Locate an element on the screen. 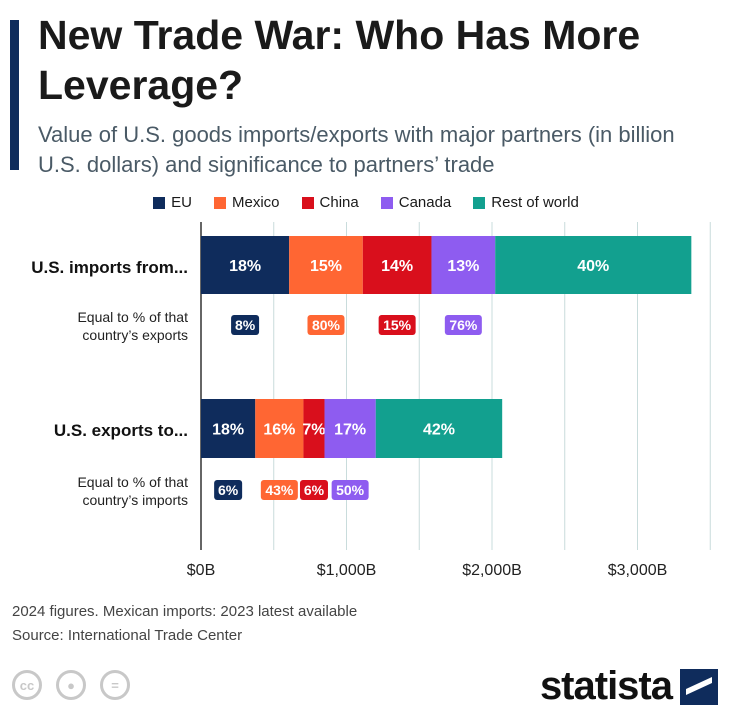 Image resolution: width=732 pixels, height=722 pixels. x-tick-label: $1,000B is located at coordinates (347, 570).